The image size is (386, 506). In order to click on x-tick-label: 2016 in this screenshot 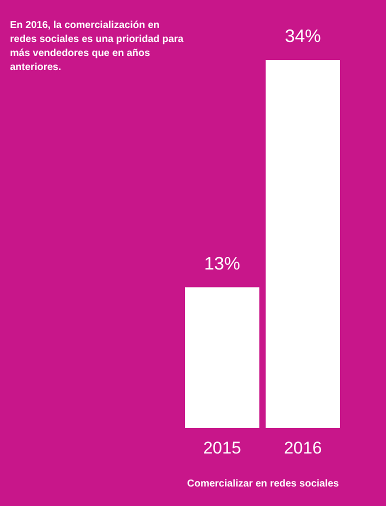, I will do `click(303, 448)`.